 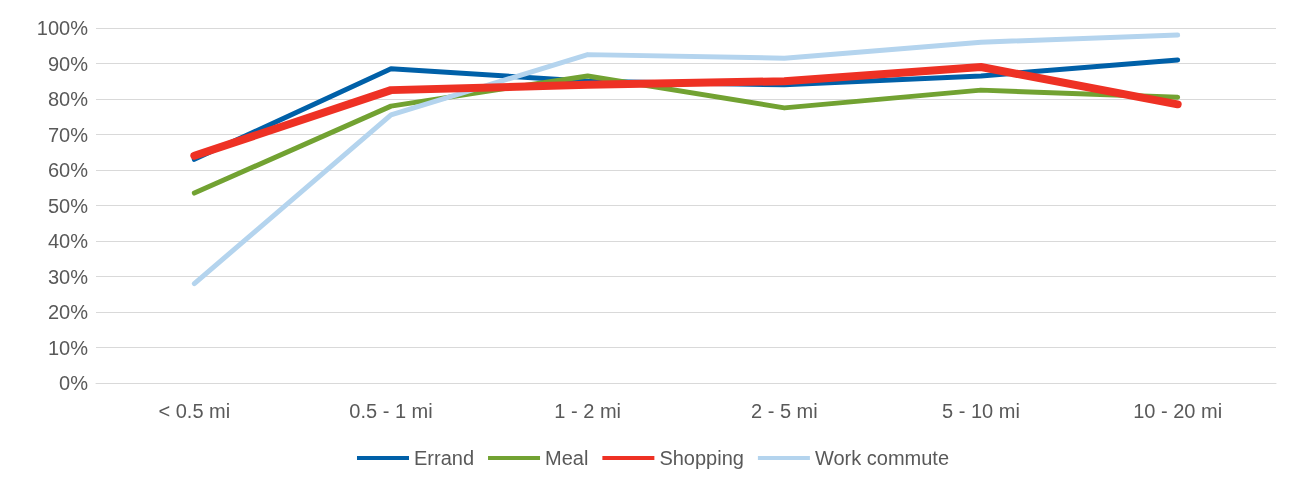 What do you see at coordinates (588, 411) in the screenshot?
I see `x-tick-label: 1 - 2 mi` at bounding box center [588, 411].